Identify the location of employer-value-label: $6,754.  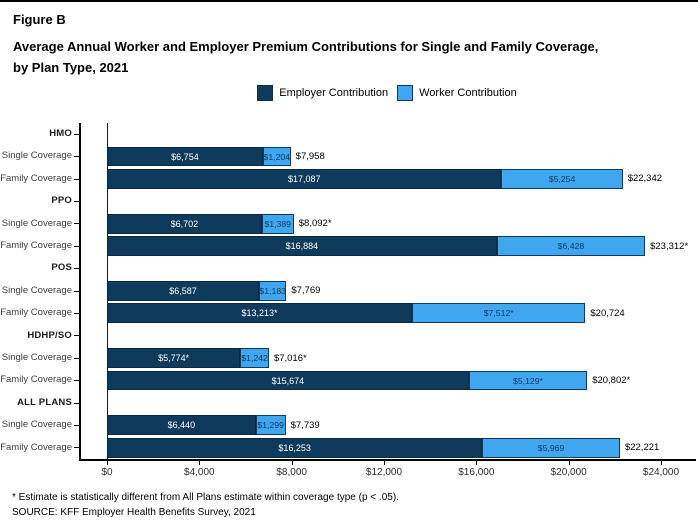
(185, 156).